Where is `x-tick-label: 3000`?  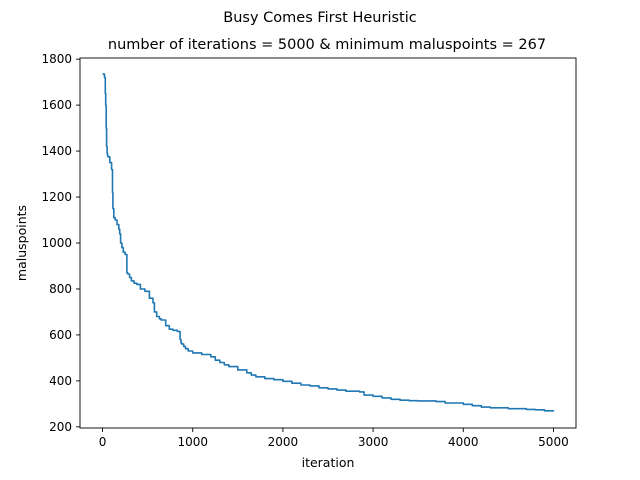
x-tick-label: 3000 is located at coordinates (373, 442).